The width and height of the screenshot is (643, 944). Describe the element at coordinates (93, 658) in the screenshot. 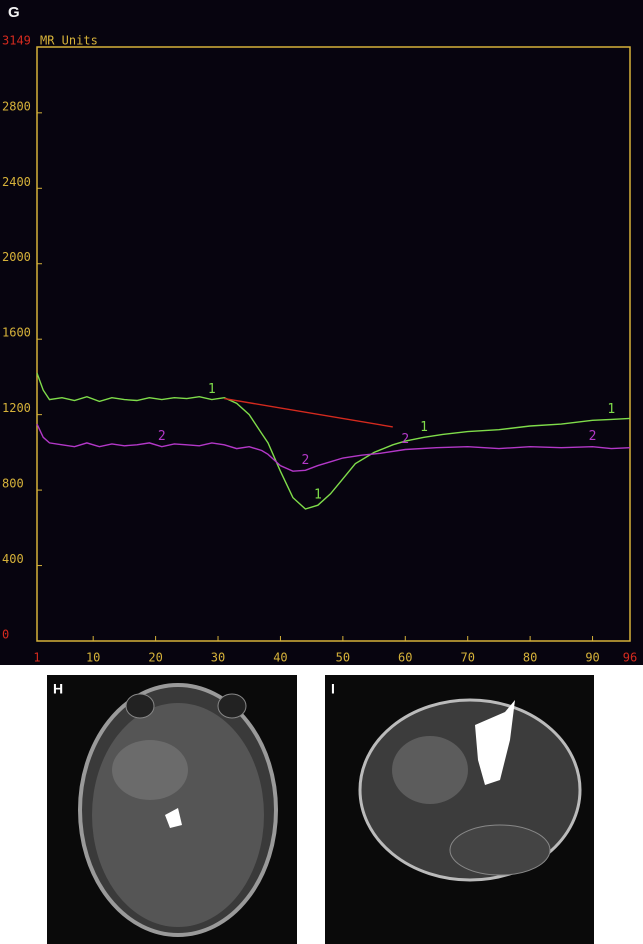

I see `x-tick-label: 10` at that location.